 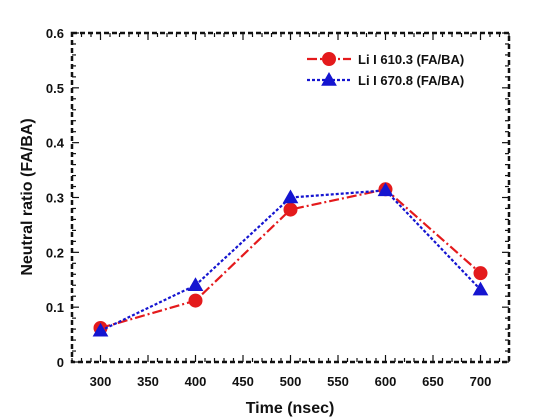 What do you see at coordinates (385, 70) in the screenshot?
I see `legend: Li I 610.3 (FA/BA) Li I 670.8 (FA/BA)` at bounding box center [385, 70].